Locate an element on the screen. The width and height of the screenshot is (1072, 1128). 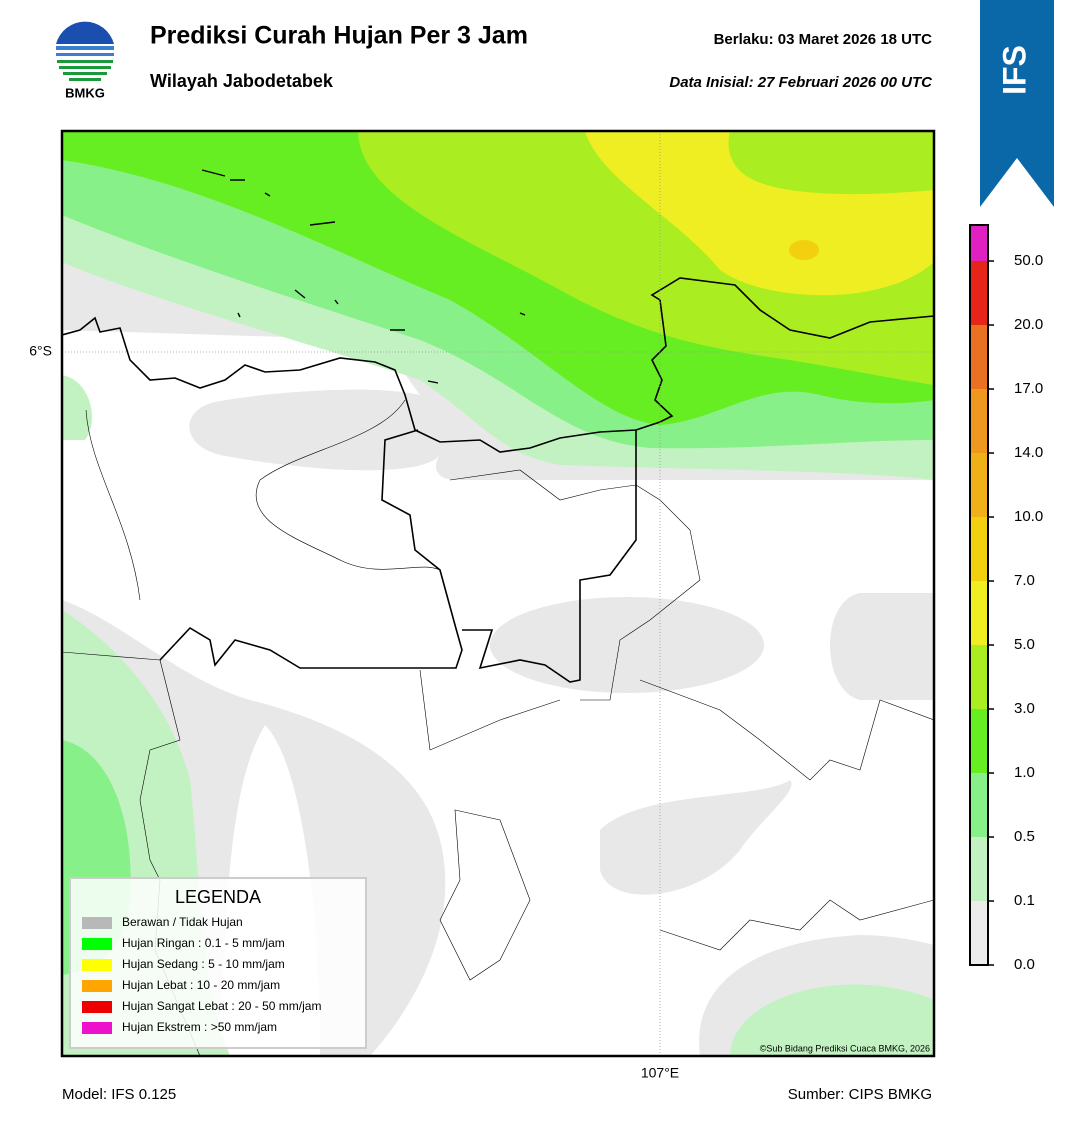
legend-label: Hujan Ekstrem : >50 mm/jam is located at coordinates (199, 1027).